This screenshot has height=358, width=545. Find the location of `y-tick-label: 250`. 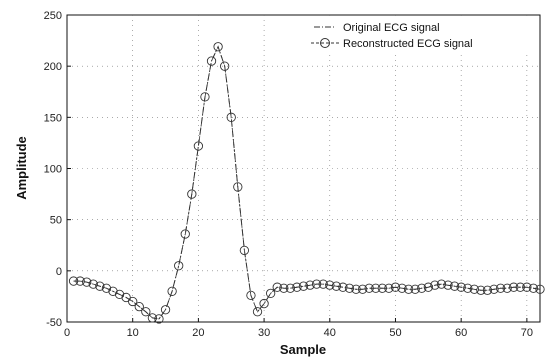

y-tick-label: 250 is located at coordinates (53, 16).